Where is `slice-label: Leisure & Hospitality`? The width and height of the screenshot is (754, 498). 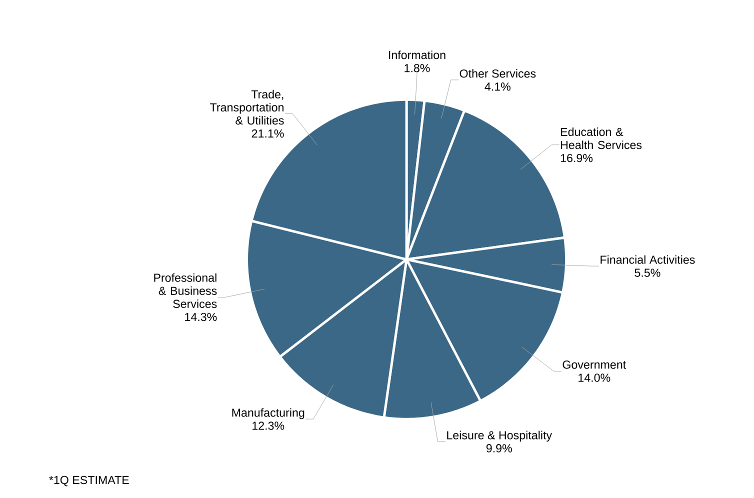
slice-label: Leisure & Hospitality is located at coordinates (499, 436).